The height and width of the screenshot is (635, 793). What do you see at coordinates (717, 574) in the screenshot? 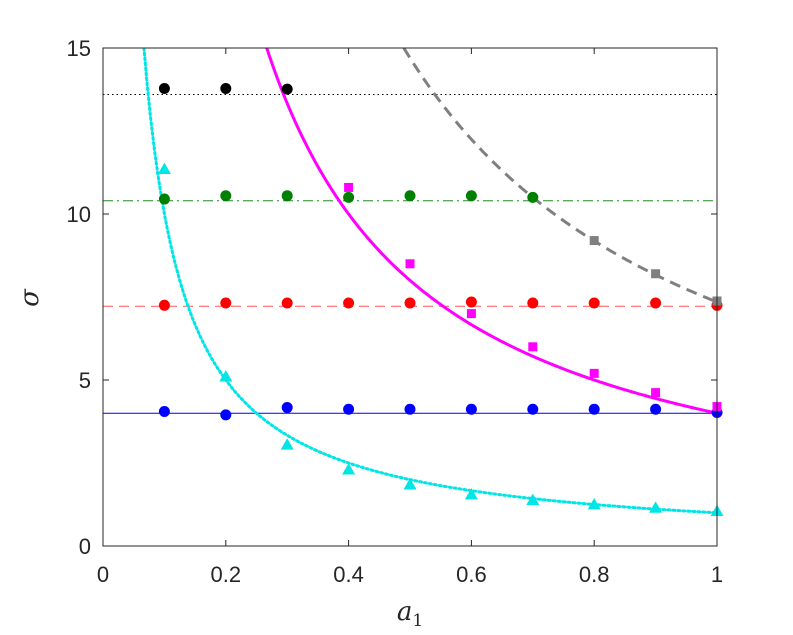
I see `x-tick-label-5: 1` at bounding box center [717, 574].